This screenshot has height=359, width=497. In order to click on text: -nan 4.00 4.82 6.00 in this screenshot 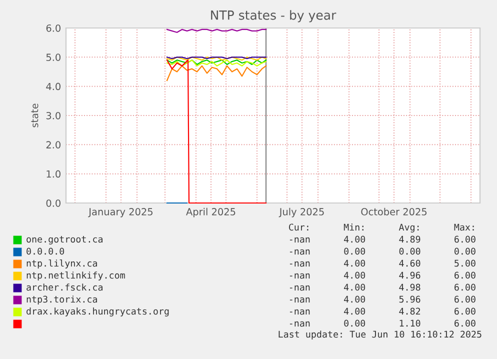, I will do `click(383, 311)`.